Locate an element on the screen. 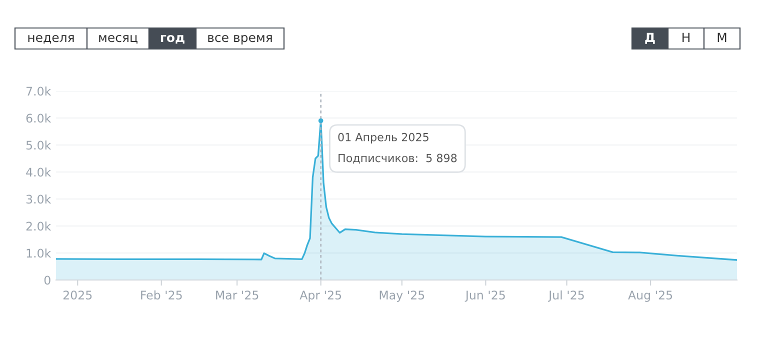  annotation: 01 Апрель 2025 Подписчиков: 5 898 is located at coordinates (397, 148).